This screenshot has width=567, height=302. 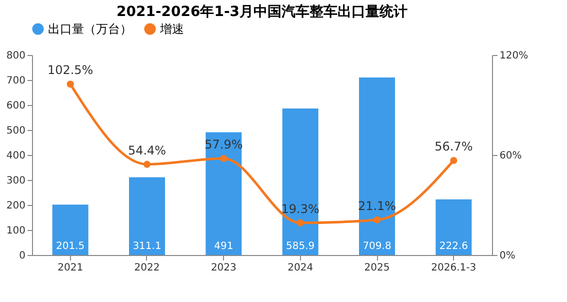 I want to click on x-tick-label: 2025, so click(x=377, y=268).